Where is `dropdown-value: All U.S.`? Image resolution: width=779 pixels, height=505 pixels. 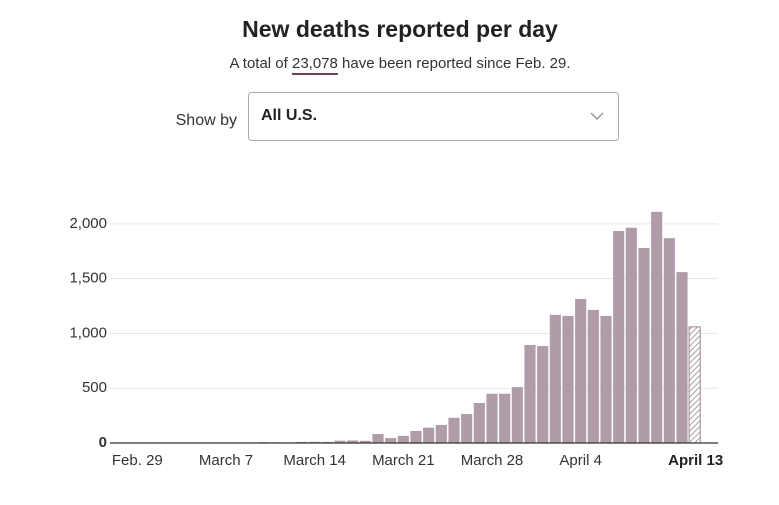
dropdown-value: All U.S. is located at coordinates (289, 115).